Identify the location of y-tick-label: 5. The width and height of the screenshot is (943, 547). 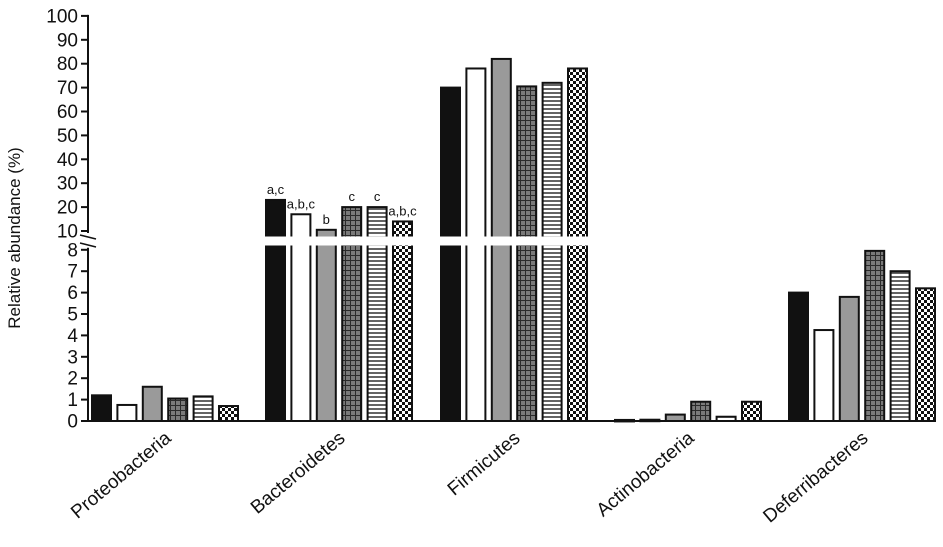
(72, 315).